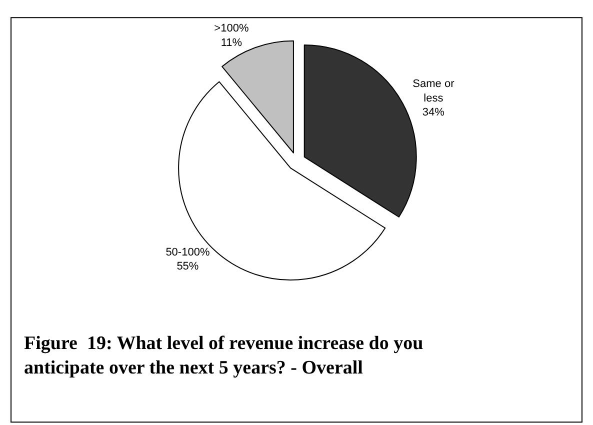 This screenshot has height=425, width=593. I want to click on data-label: 55%, so click(187, 266).